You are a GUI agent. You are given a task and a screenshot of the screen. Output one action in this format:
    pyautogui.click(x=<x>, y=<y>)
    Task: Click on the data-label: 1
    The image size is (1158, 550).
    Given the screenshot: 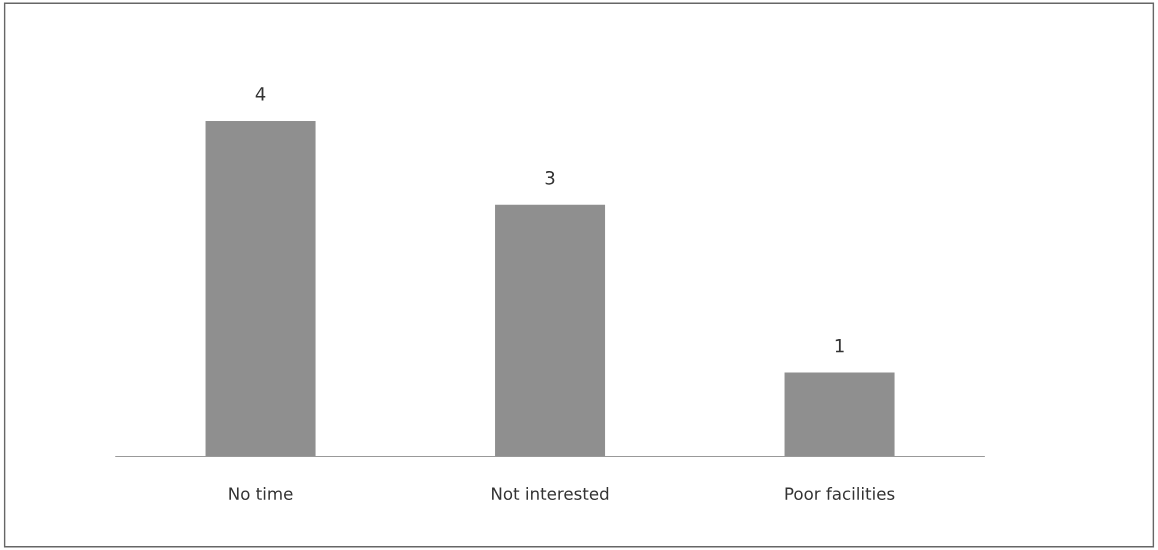 What is the action you would take?
    pyautogui.click(x=839, y=346)
    